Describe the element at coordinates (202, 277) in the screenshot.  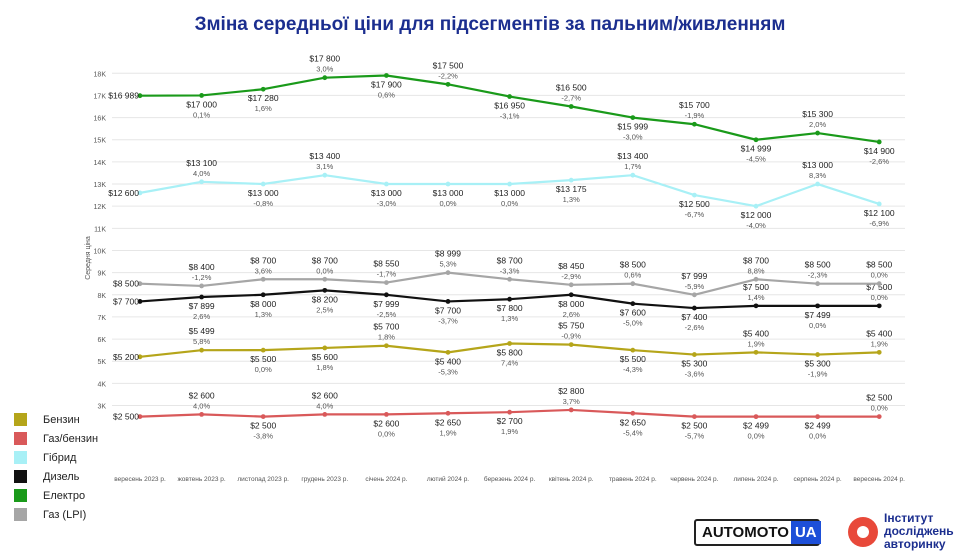
I see `change-label: -1,2%` at that location.